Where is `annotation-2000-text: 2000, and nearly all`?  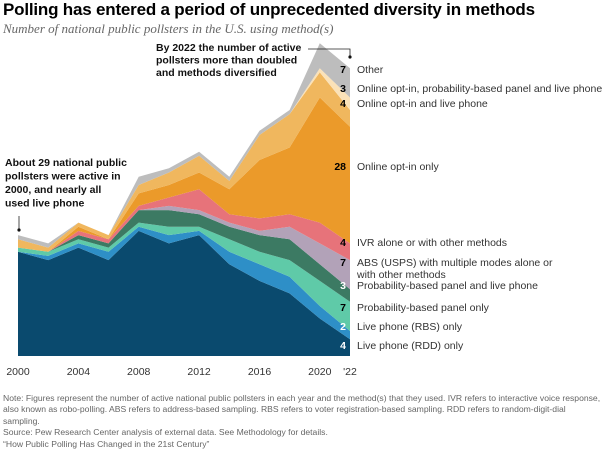 annotation-2000-text: 2000, and nearly all is located at coordinates (53, 190).